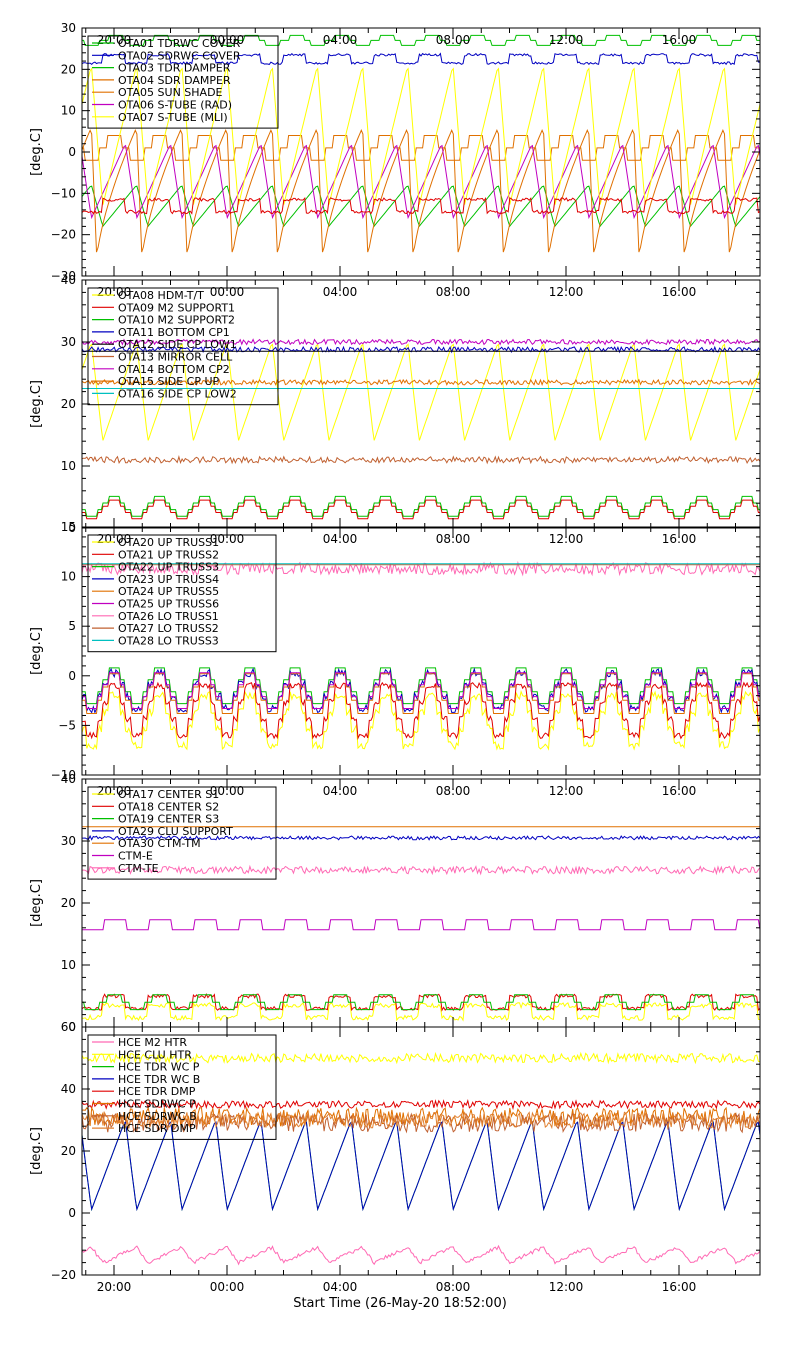 This screenshot has width=800, height=1354. Describe the element at coordinates (168, 794) in the screenshot. I see `legend-entry: OTA17 CENTER S1` at that location.